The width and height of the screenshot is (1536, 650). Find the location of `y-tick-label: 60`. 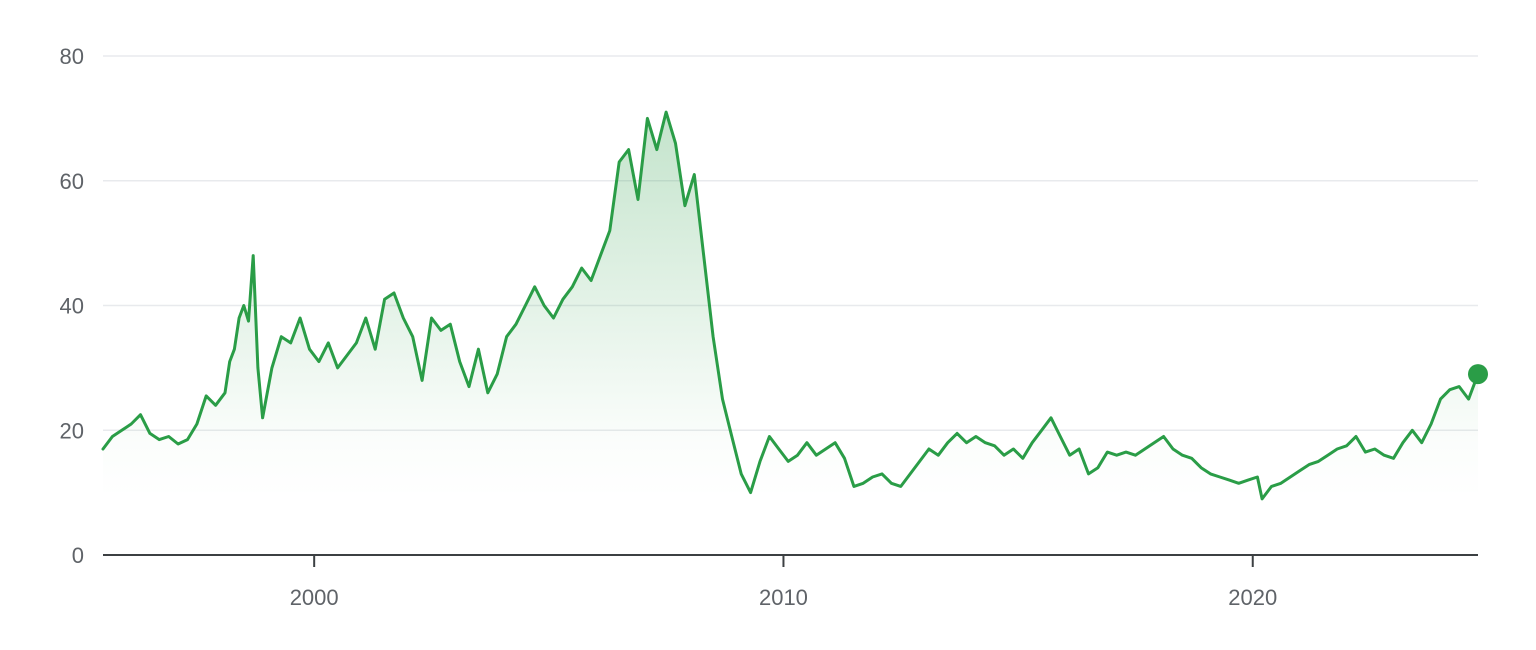

y-tick-label: 60 is located at coordinates (72, 181).